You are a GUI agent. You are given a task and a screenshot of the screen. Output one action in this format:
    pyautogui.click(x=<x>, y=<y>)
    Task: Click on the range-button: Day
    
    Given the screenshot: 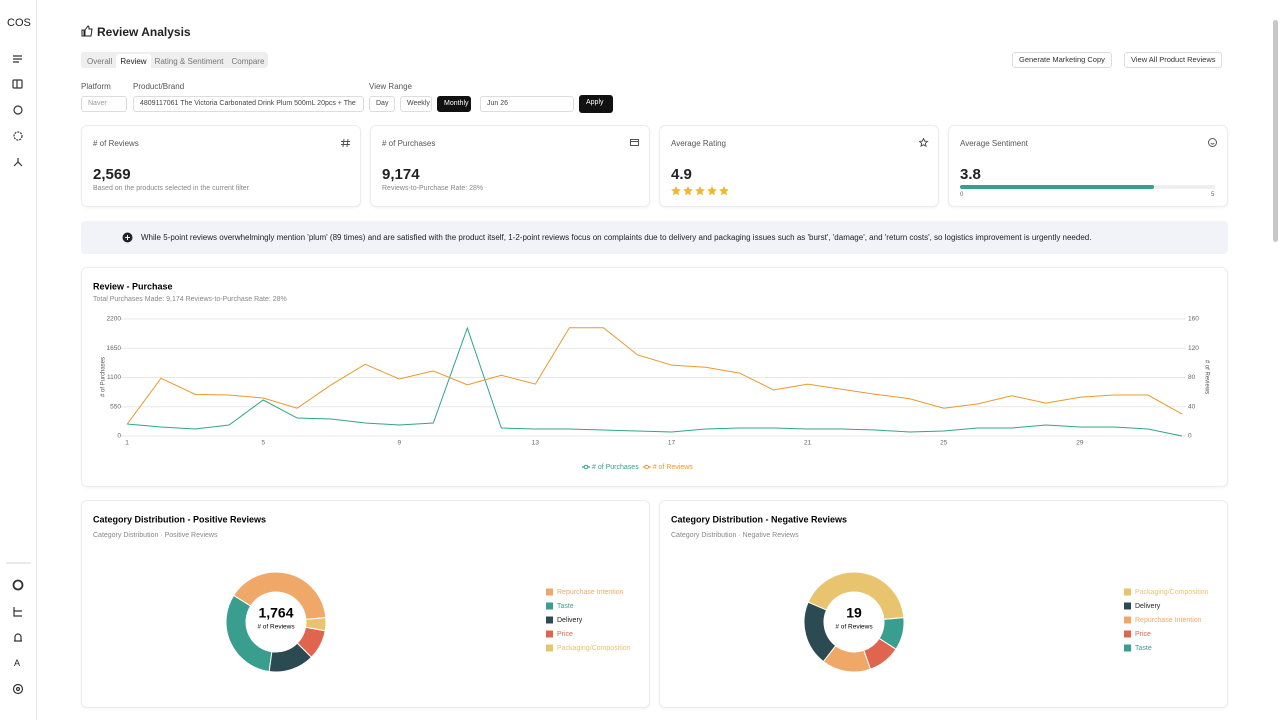 What is the action you would take?
    pyautogui.click(x=382, y=104)
    